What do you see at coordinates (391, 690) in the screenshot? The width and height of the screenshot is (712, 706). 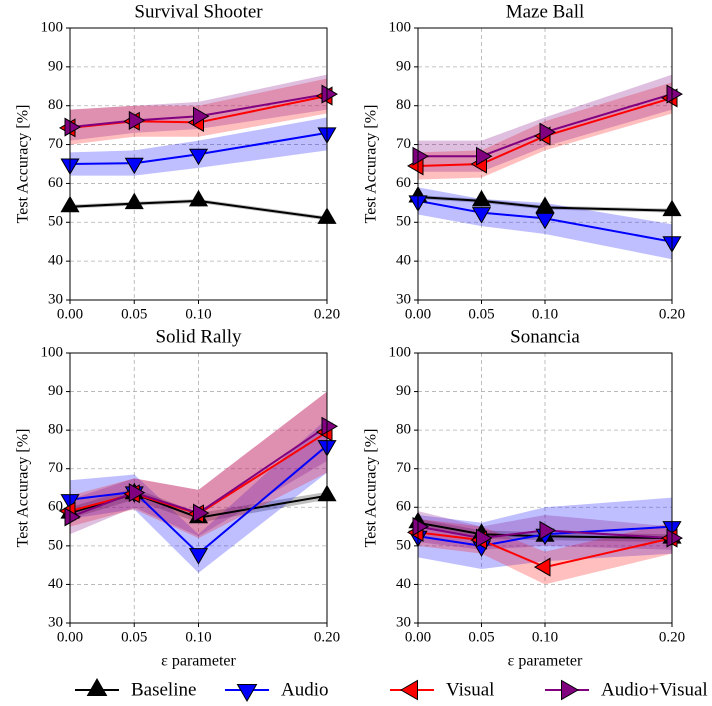 I see `legend: Baseline Audio Visual Audio+Visual` at bounding box center [391, 690].